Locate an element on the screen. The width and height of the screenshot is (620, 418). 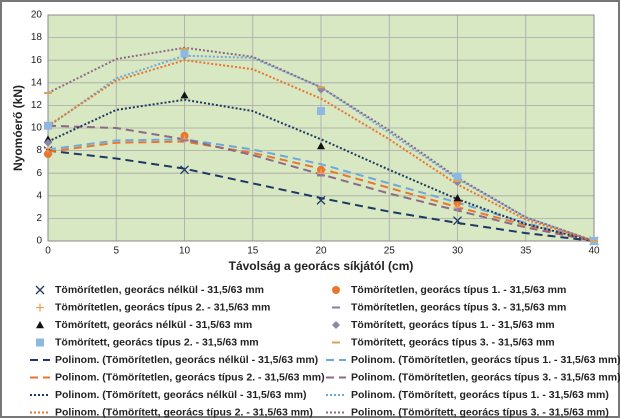
x-tick-label: 40 is located at coordinates (594, 251).